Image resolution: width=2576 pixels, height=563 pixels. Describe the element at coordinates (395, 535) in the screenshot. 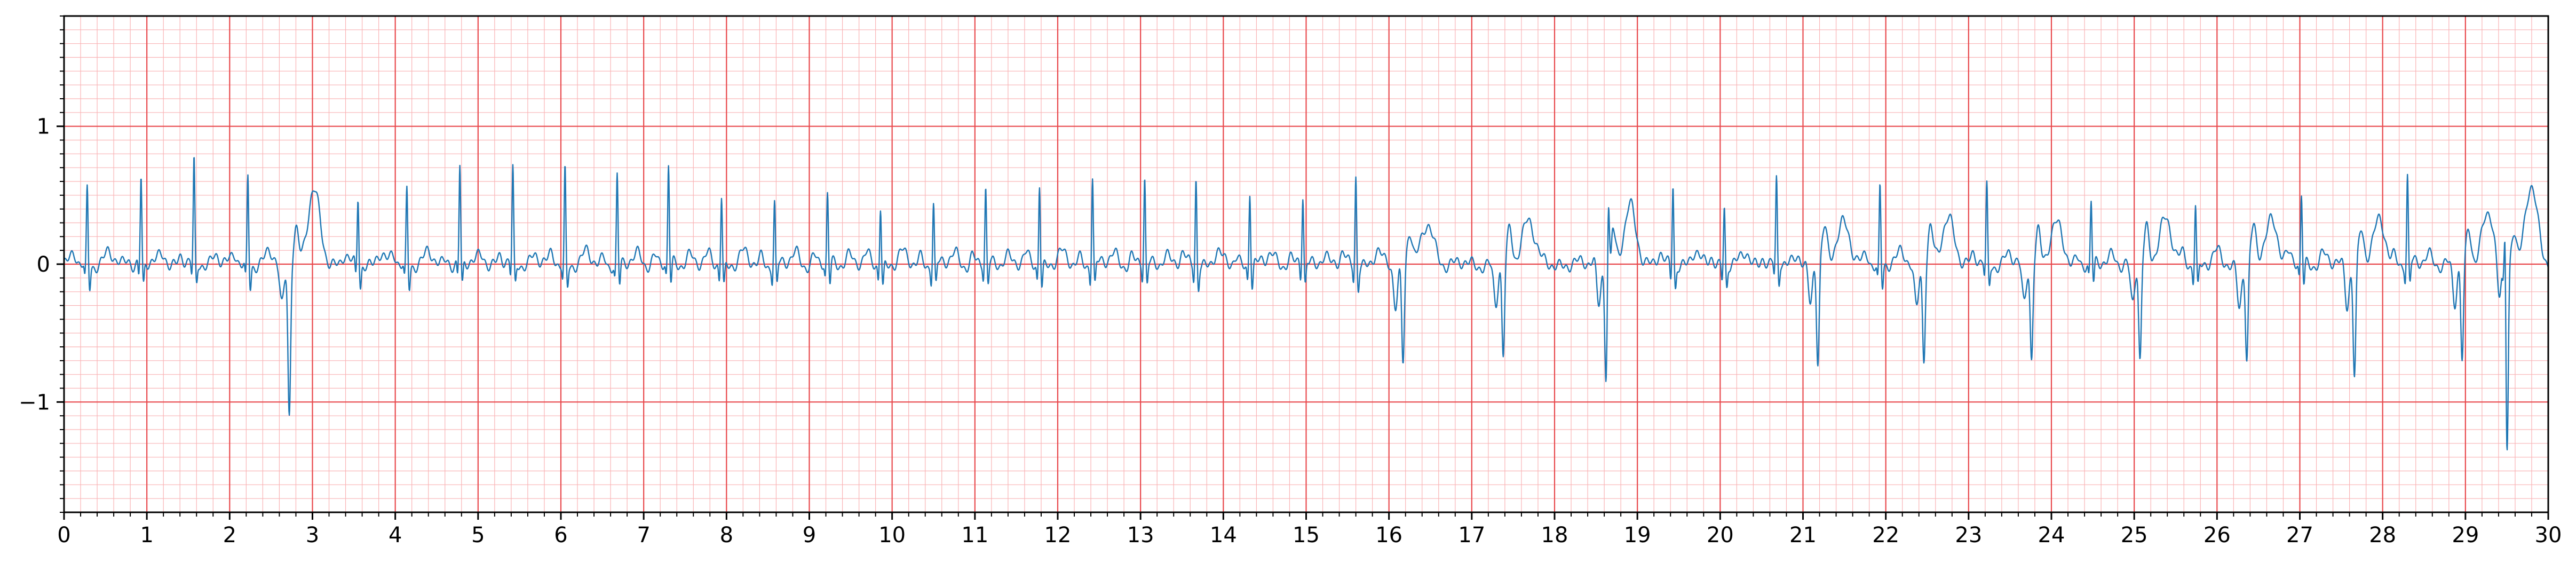

I see `x-tick-label: 4` at that location.